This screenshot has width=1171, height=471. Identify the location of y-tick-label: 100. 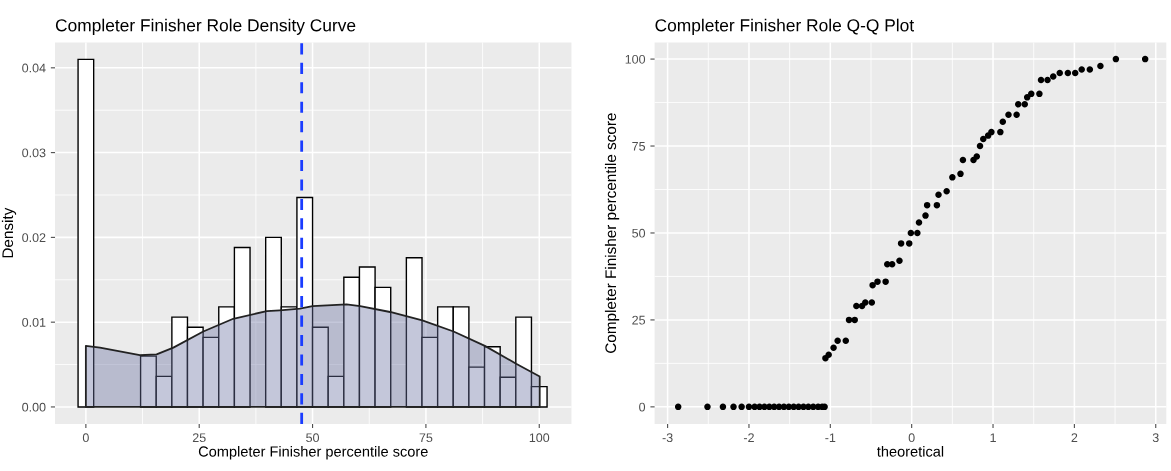
(635, 59).